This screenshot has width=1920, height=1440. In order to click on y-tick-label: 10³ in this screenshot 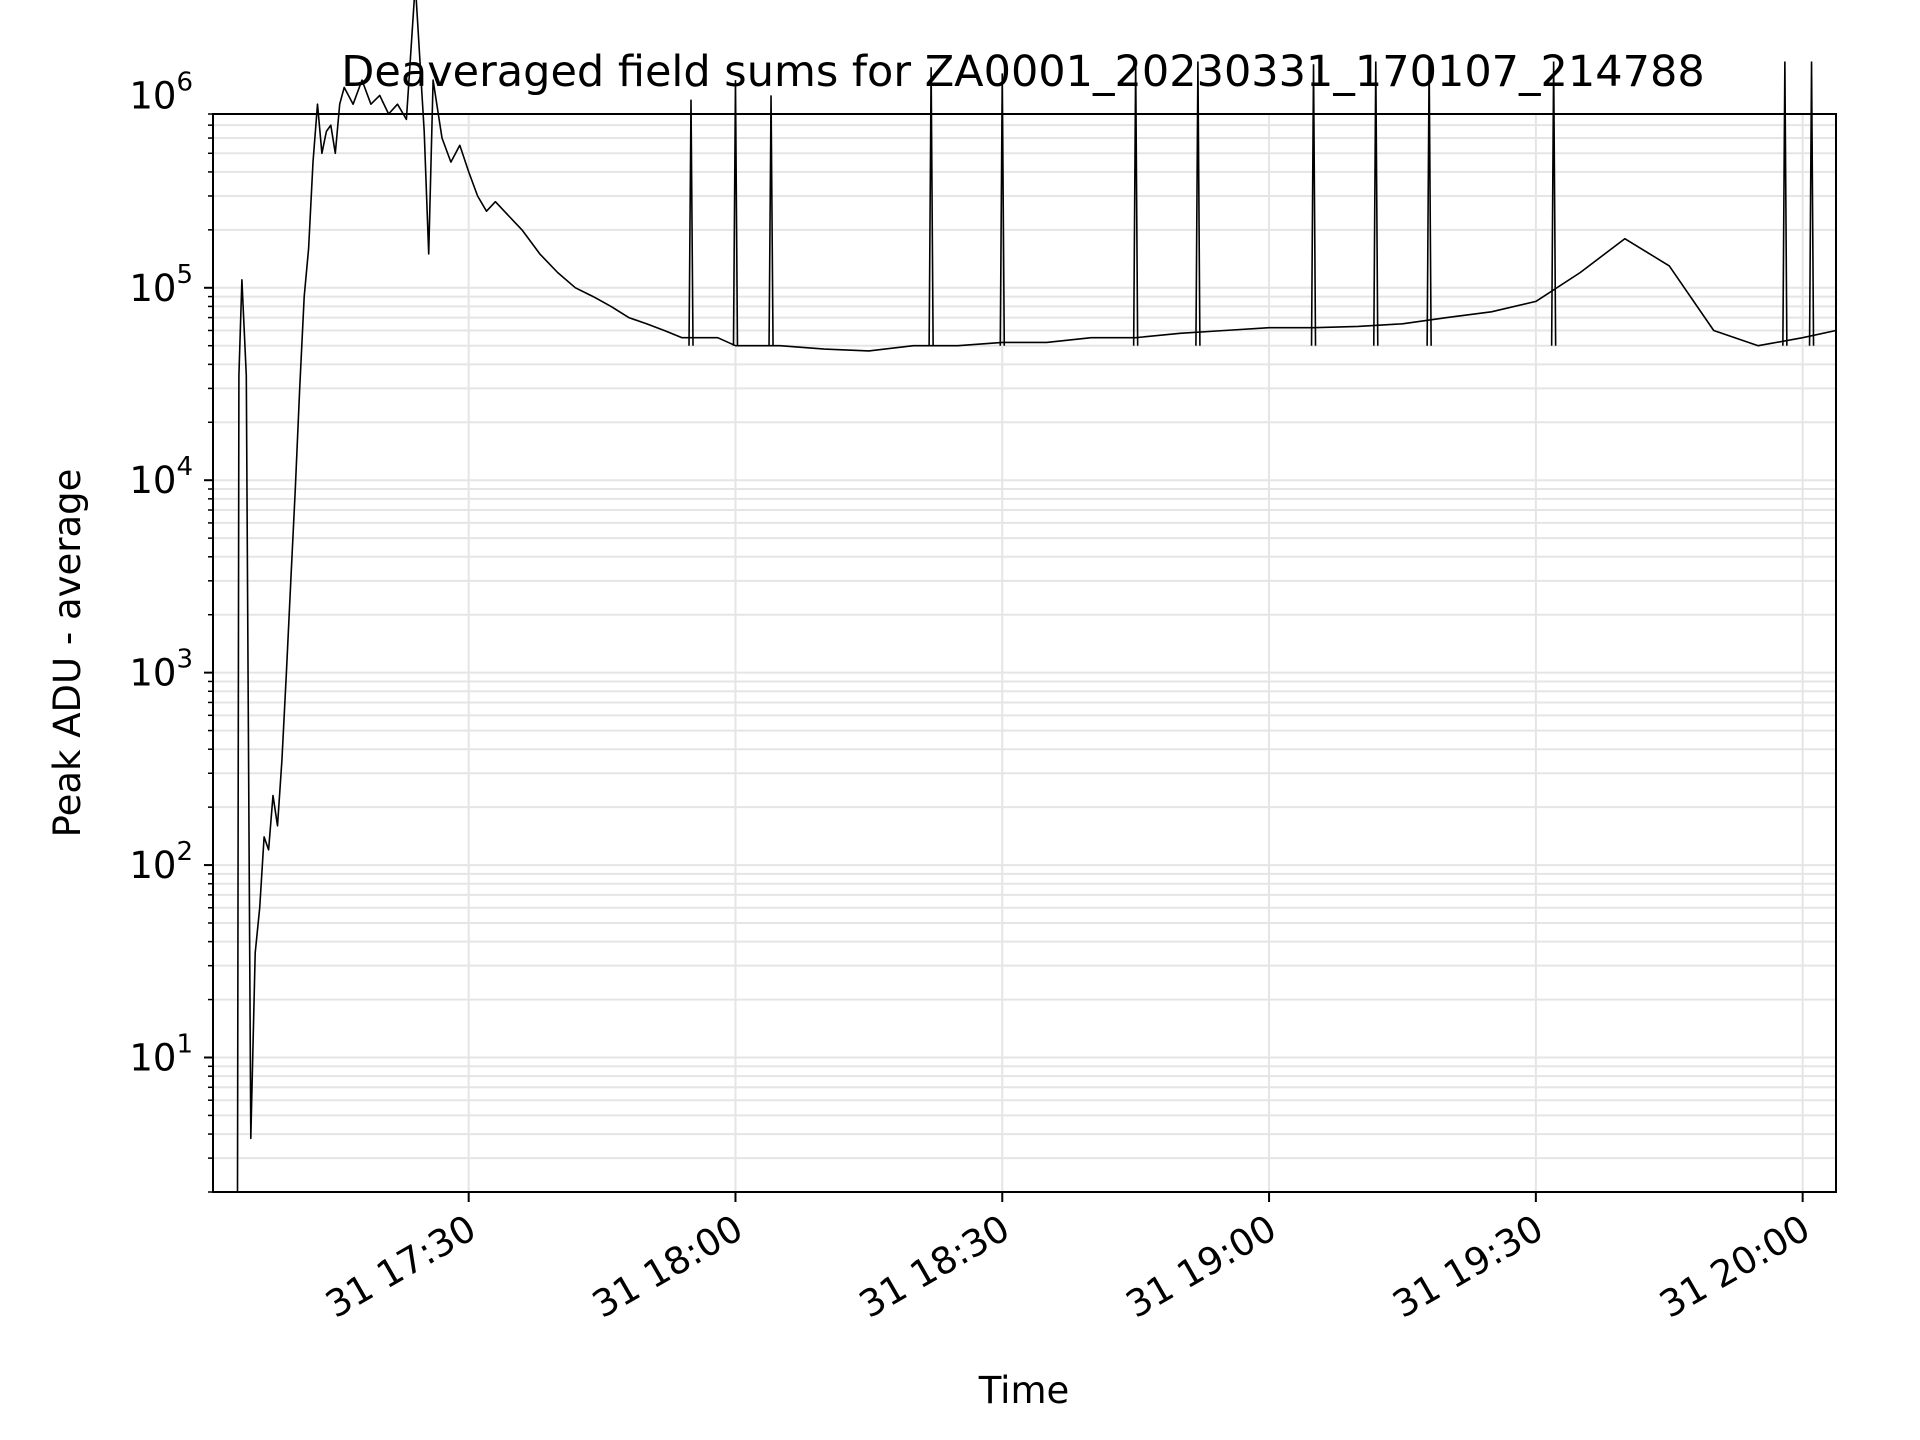, I will do `click(161, 670)`.